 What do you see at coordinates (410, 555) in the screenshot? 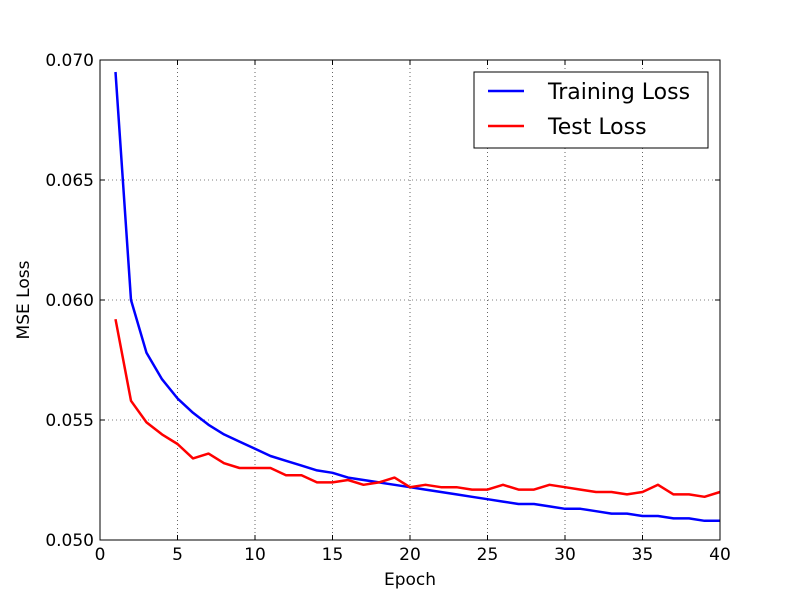
I see `x-tick-label: 20` at bounding box center [410, 555].